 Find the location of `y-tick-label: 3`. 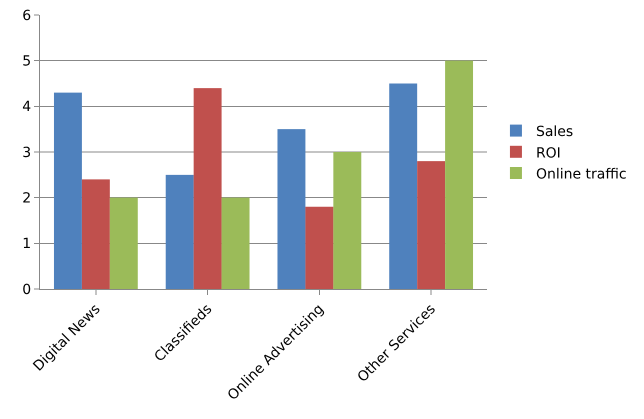

y-tick-label: 3 is located at coordinates (27, 152).